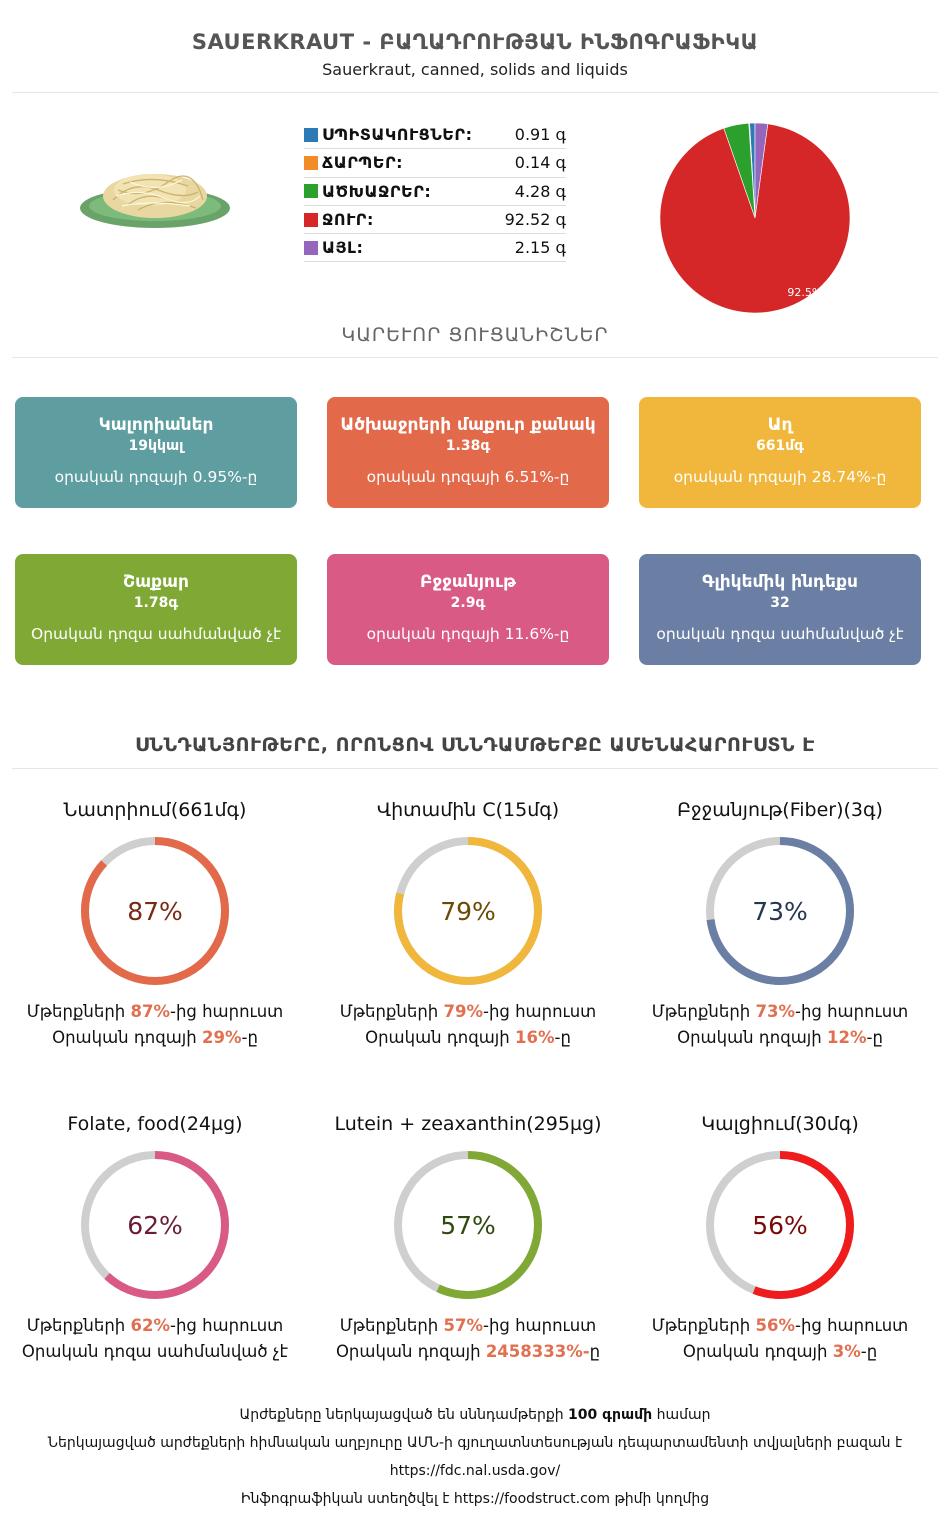 The width and height of the screenshot is (950, 1529). I want to click on rich-foods-line: Մթերքների 57%-ից հարուստ, so click(468, 1326).